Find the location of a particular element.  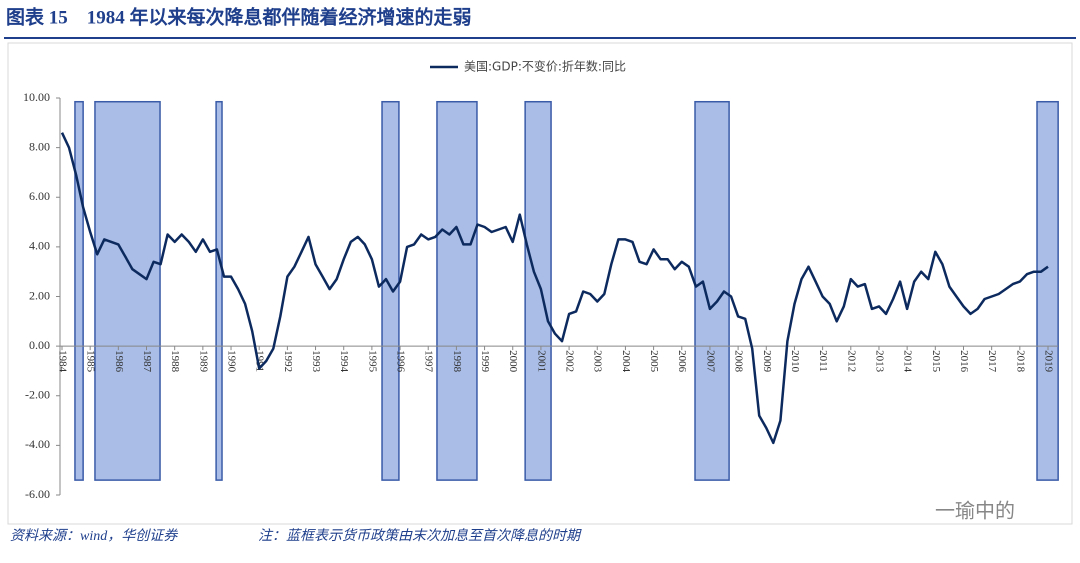

x-tick-label: 2017 is located at coordinates (992, 361).